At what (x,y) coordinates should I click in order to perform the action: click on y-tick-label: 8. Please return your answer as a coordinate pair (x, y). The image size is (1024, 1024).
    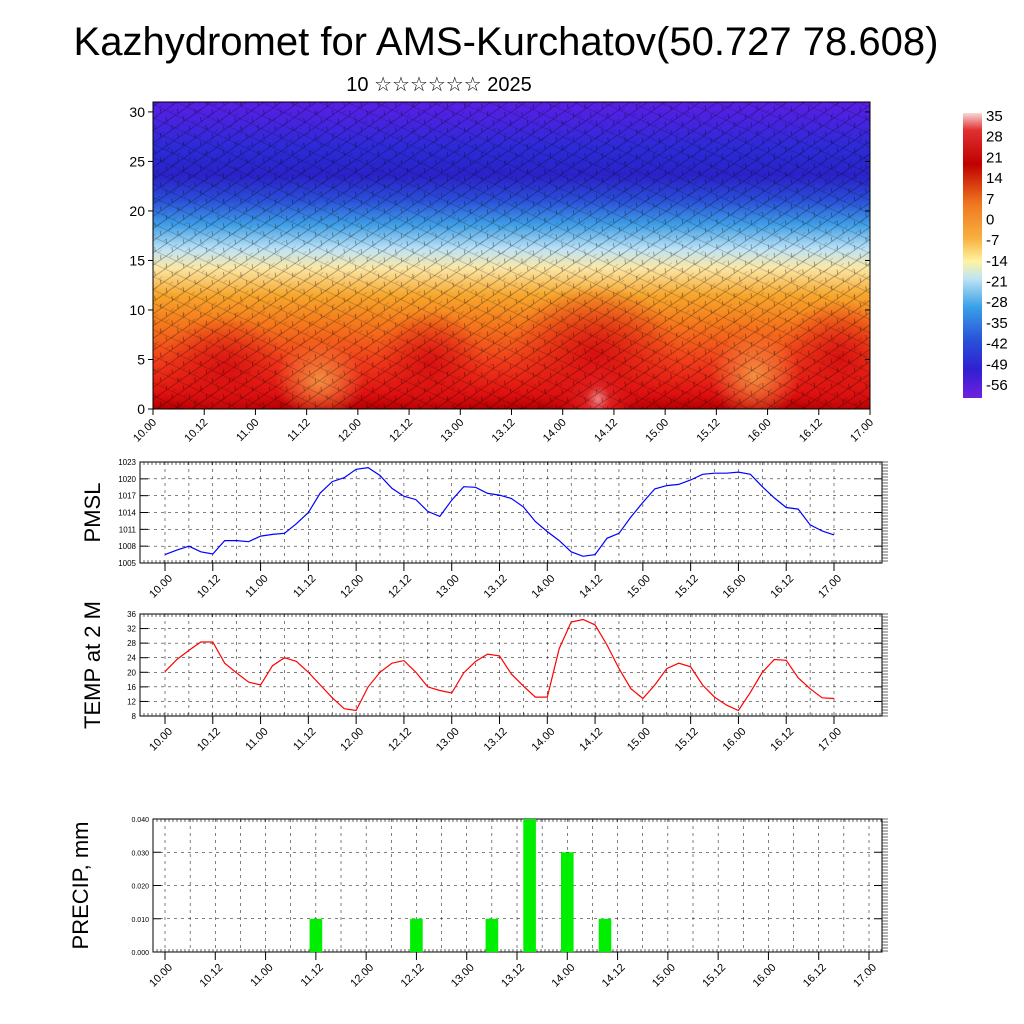
    Looking at the image, I should click on (134, 716).